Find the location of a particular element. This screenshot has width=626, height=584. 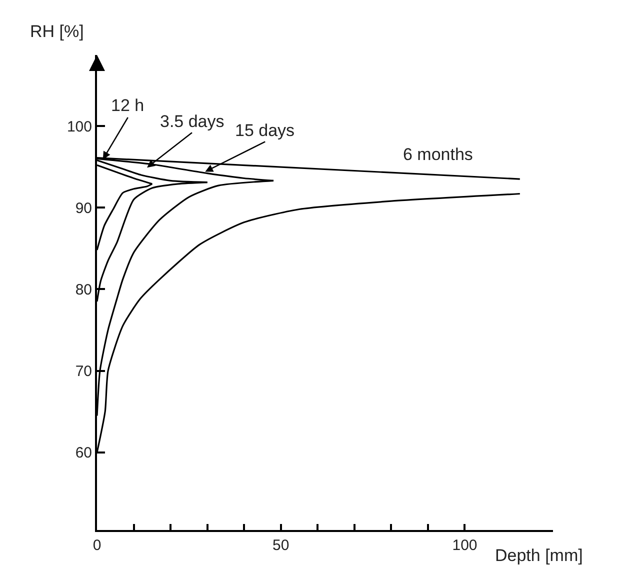

y-tick-label: 100 is located at coordinates (79, 127).